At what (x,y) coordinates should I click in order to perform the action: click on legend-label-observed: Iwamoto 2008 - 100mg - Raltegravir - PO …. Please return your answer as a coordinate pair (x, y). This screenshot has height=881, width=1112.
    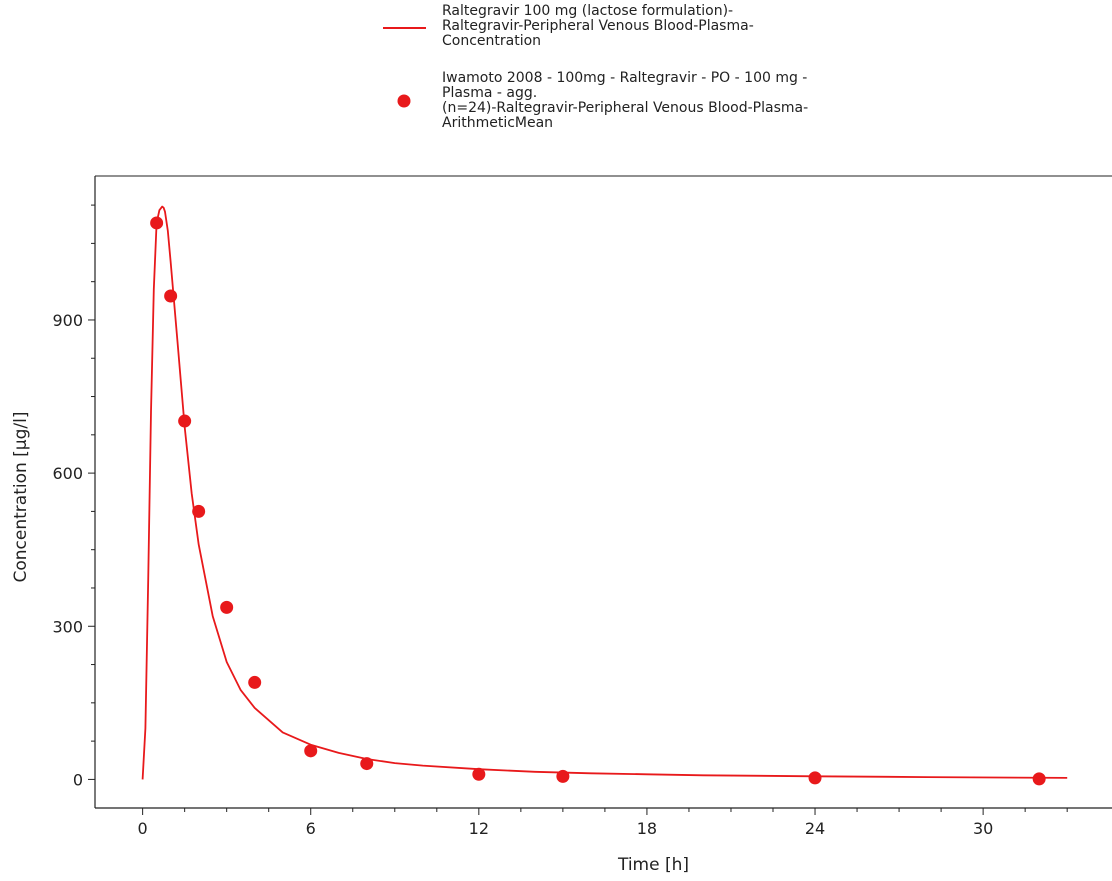
    Looking at the image, I should click on (625, 100).